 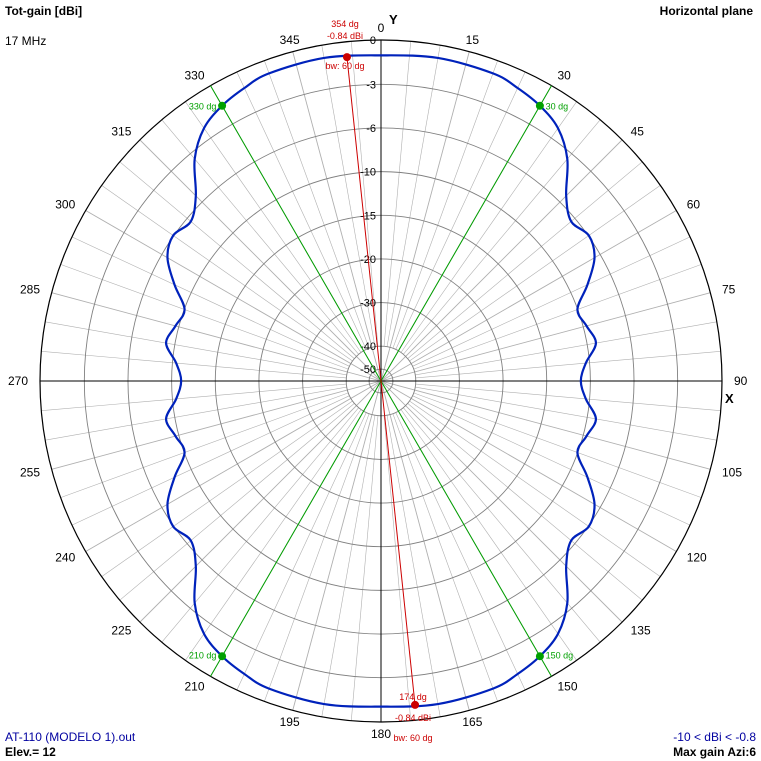 I want to click on angle-tick-label: 15, so click(x=473, y=40).